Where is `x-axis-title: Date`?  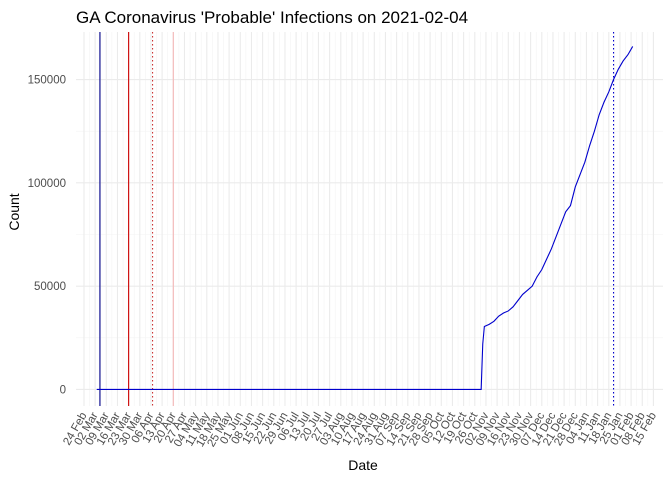 x-axis-title: Date is located at coordinates (363, 465).